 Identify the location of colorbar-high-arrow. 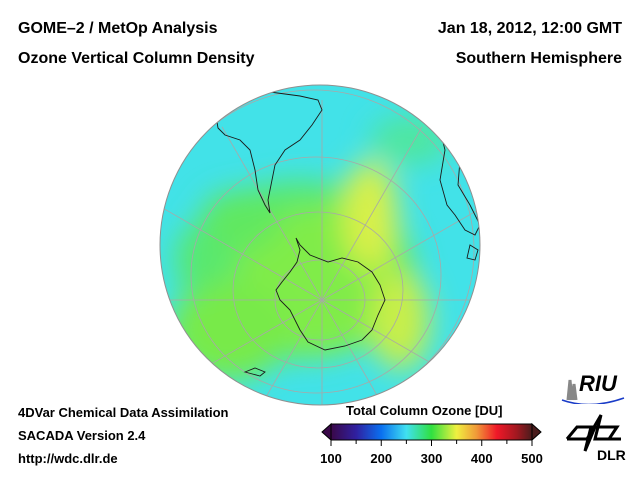
(536, 432).